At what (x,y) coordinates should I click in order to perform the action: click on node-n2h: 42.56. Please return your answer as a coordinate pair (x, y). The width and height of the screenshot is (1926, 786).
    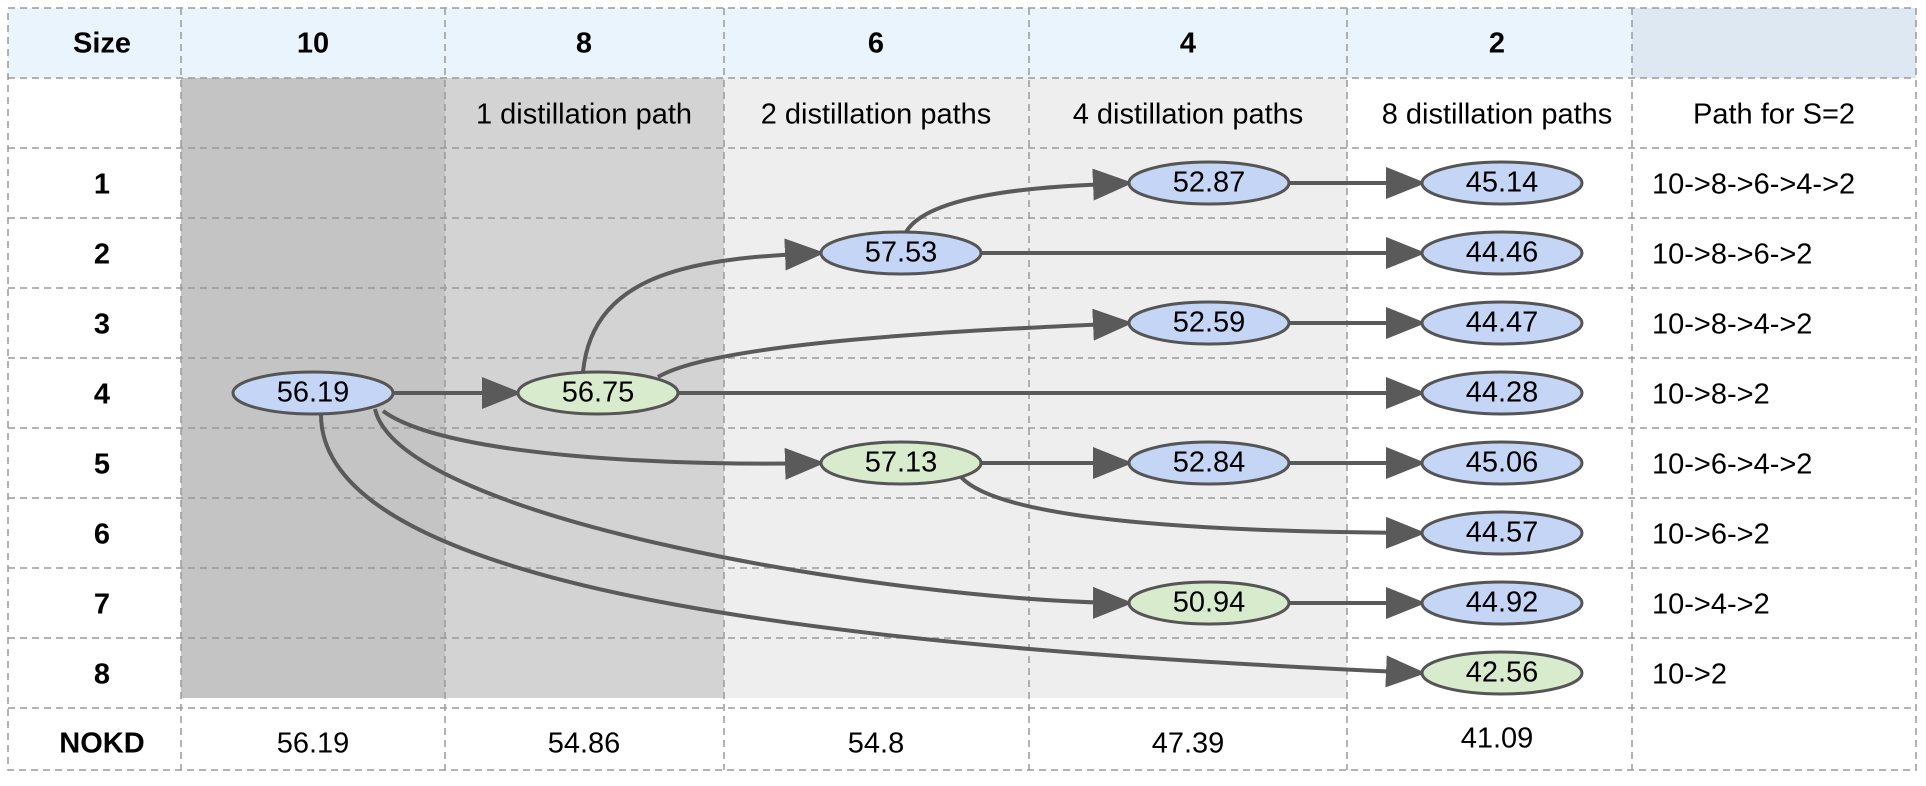
    Looking at the image, I should click on (1502, 673).